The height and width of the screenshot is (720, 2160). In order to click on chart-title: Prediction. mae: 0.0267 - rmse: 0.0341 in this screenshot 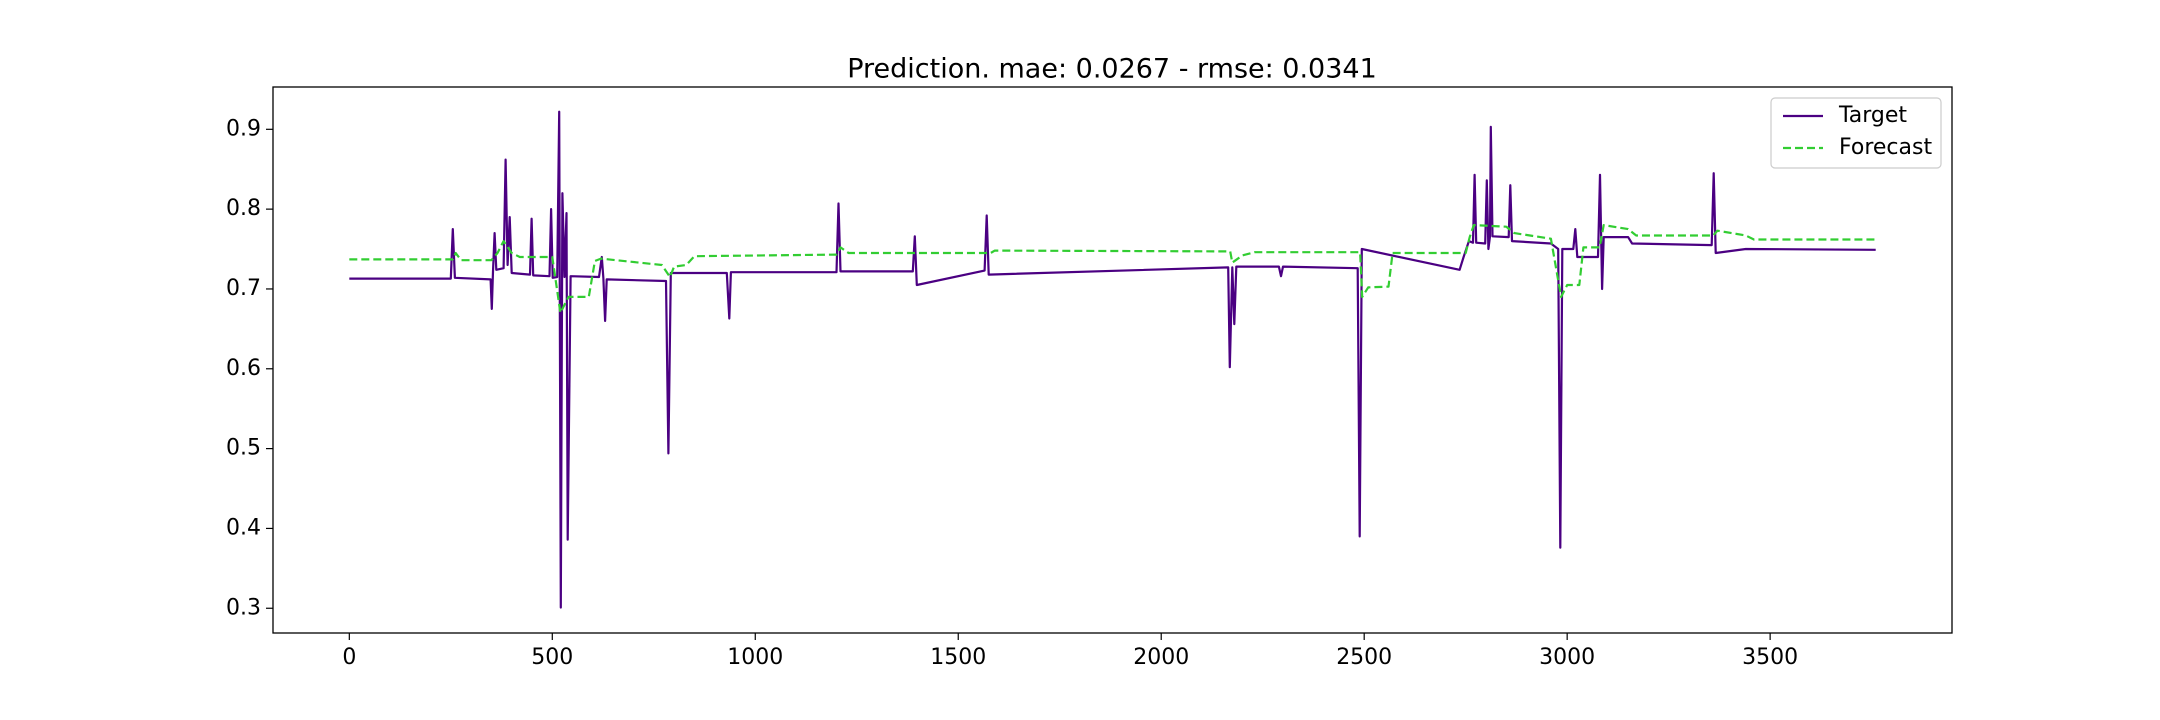, I will do `click(1112, 69)`.